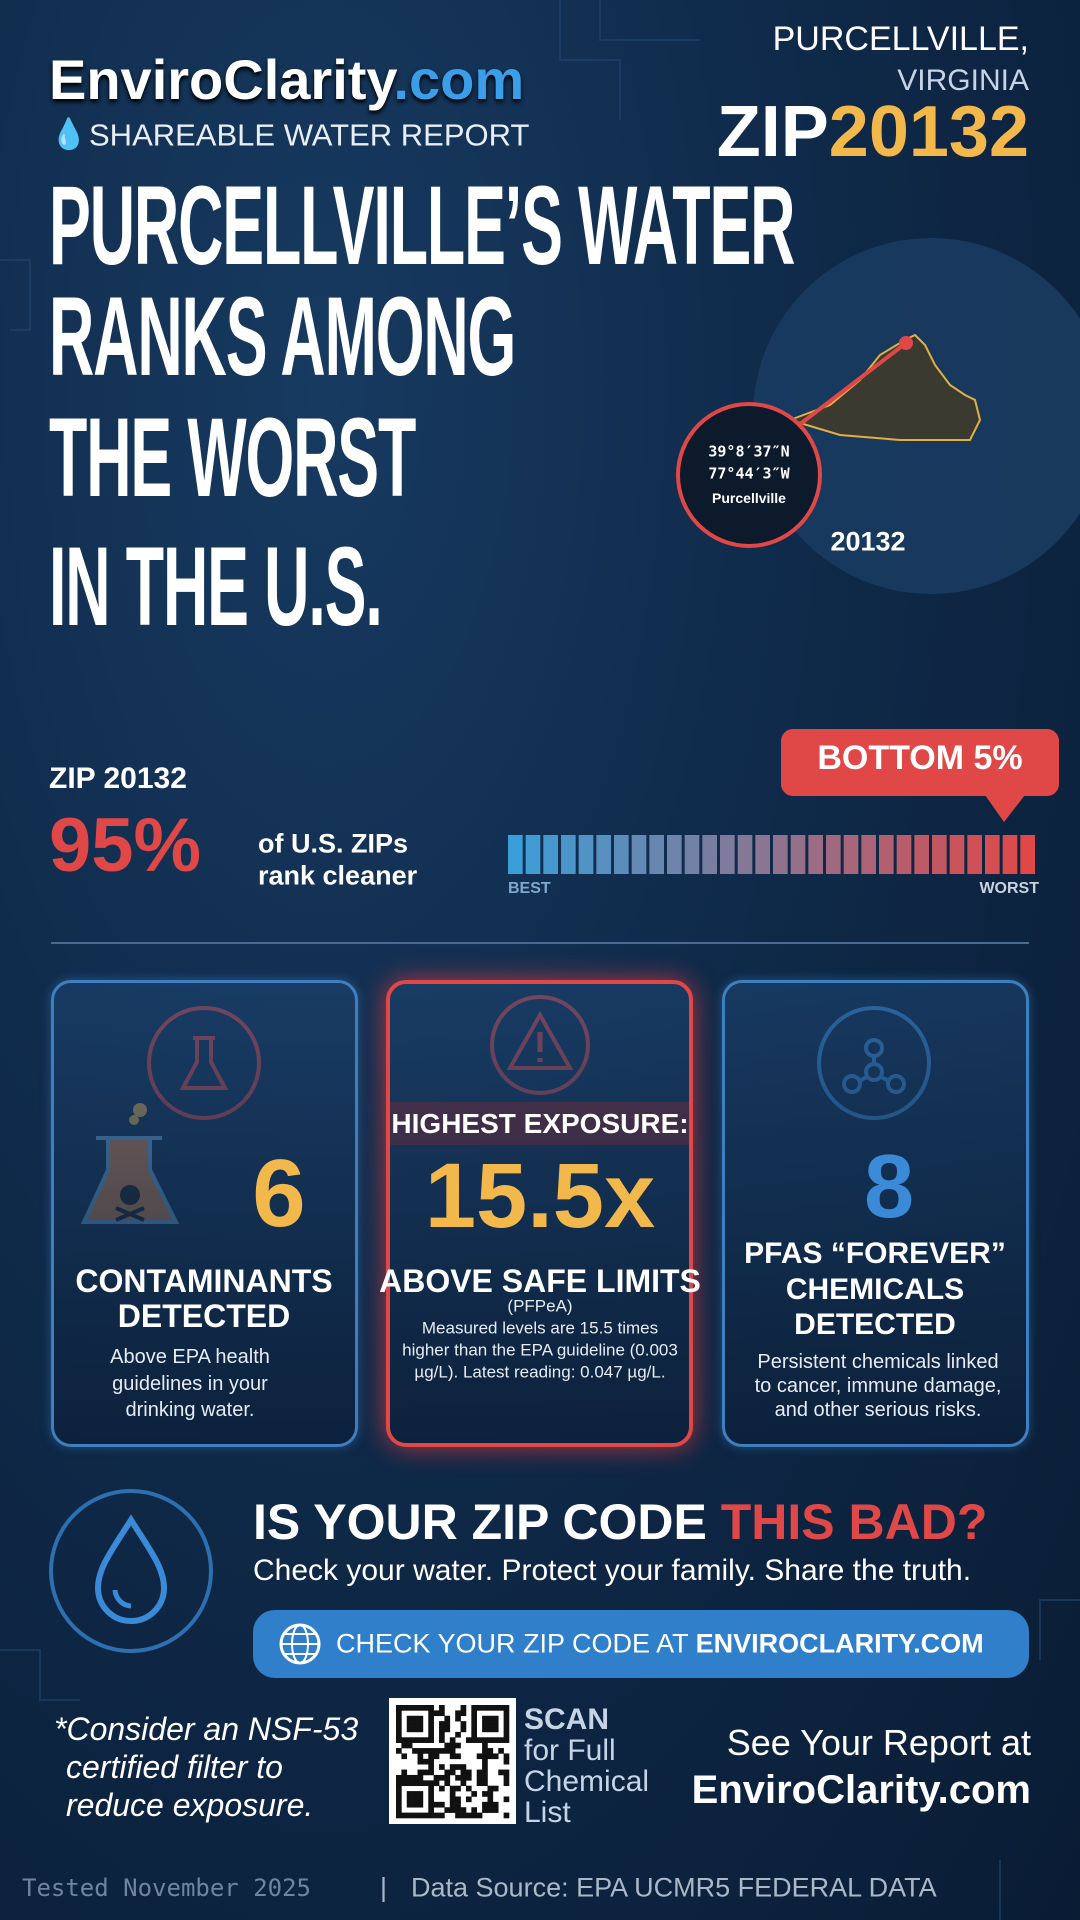 The height and width of the screenshot is (1920, 1080). What do you see at coordinates (540, 1306) in the screenshot?
I see `card-subtitle: (PFPeA)` at bounding box center [540, 1306].